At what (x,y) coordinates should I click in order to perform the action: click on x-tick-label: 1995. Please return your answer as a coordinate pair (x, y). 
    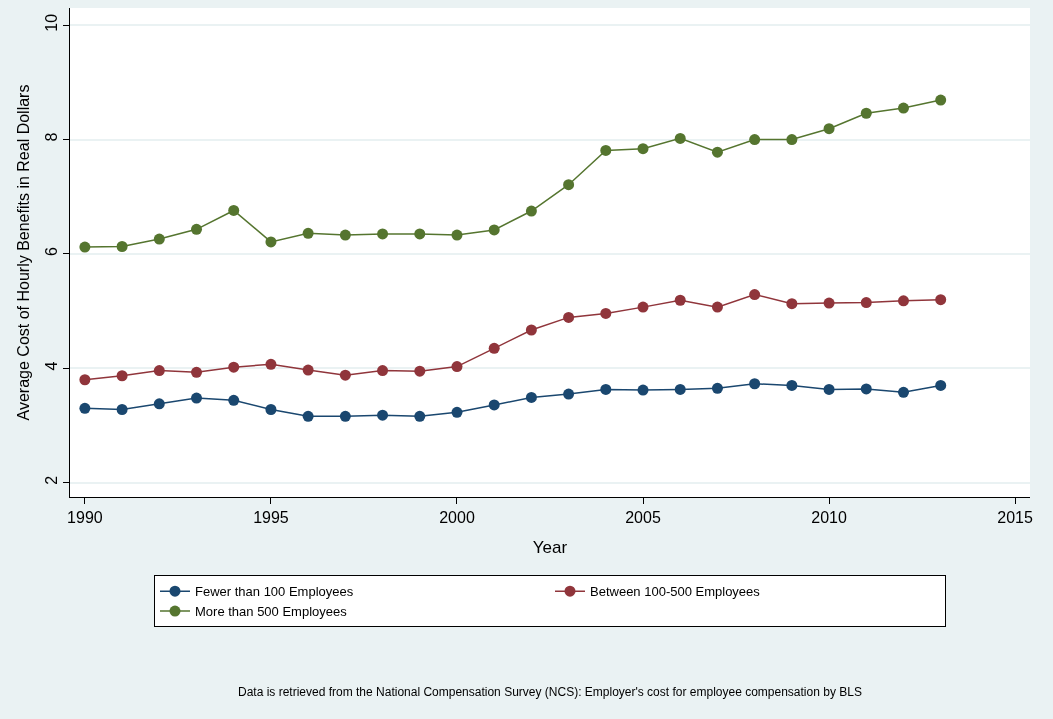
    Looking at the image, I should click on (271, 518).